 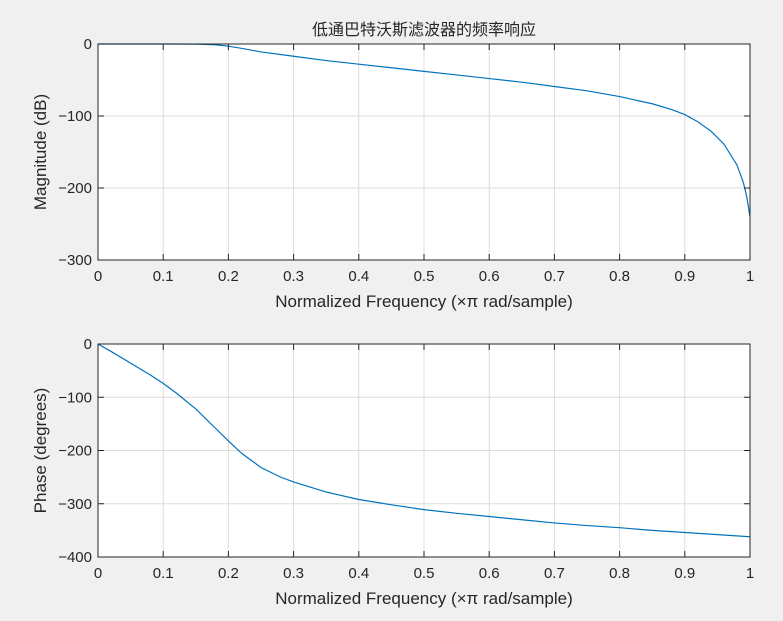 I want to click on phase-x-axis-label: Normalized Frequency (×π rad/sample), so click(x=424, y=598).